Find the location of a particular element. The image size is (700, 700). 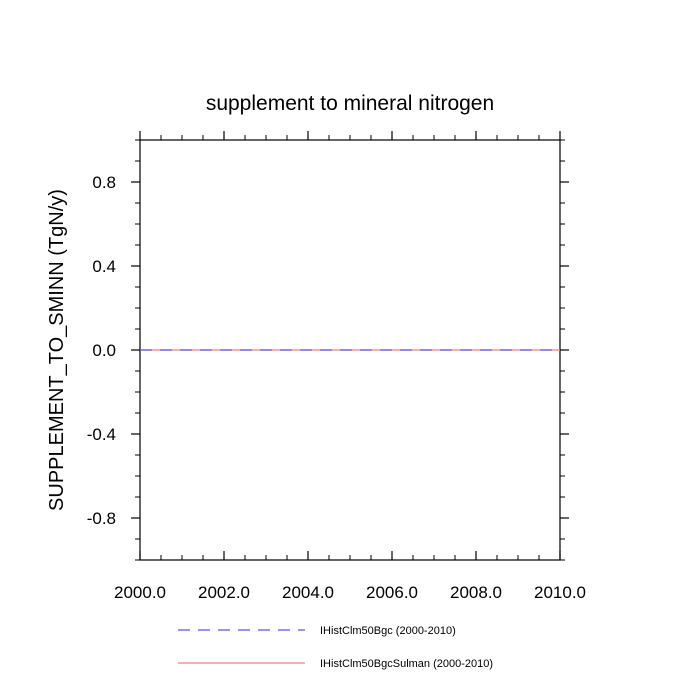

legend-label: IHistClm50BgcSulman (2000-2010) is located at coordinates (406, 664).